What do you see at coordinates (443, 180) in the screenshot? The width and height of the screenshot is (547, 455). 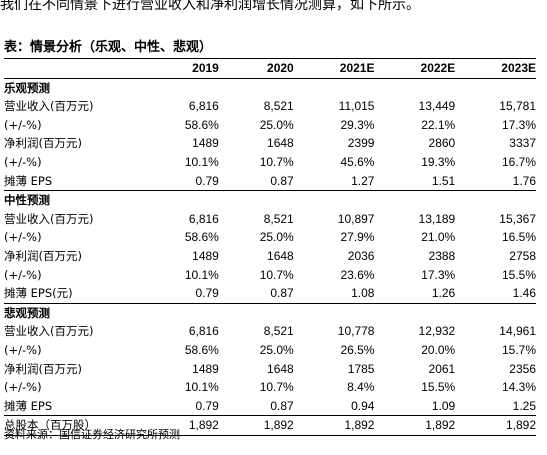 I see `cell: 1.51` at bounding box center [443, 180].